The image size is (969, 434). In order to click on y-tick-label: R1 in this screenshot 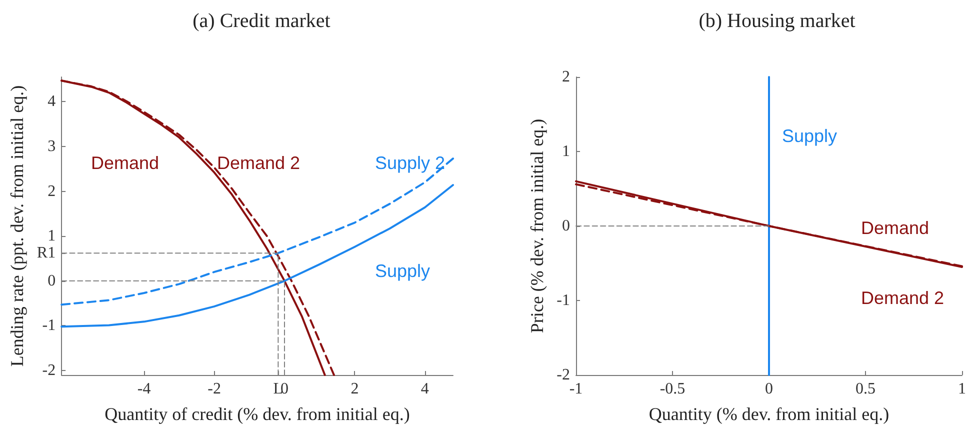, I will do `click(46, 253)`.